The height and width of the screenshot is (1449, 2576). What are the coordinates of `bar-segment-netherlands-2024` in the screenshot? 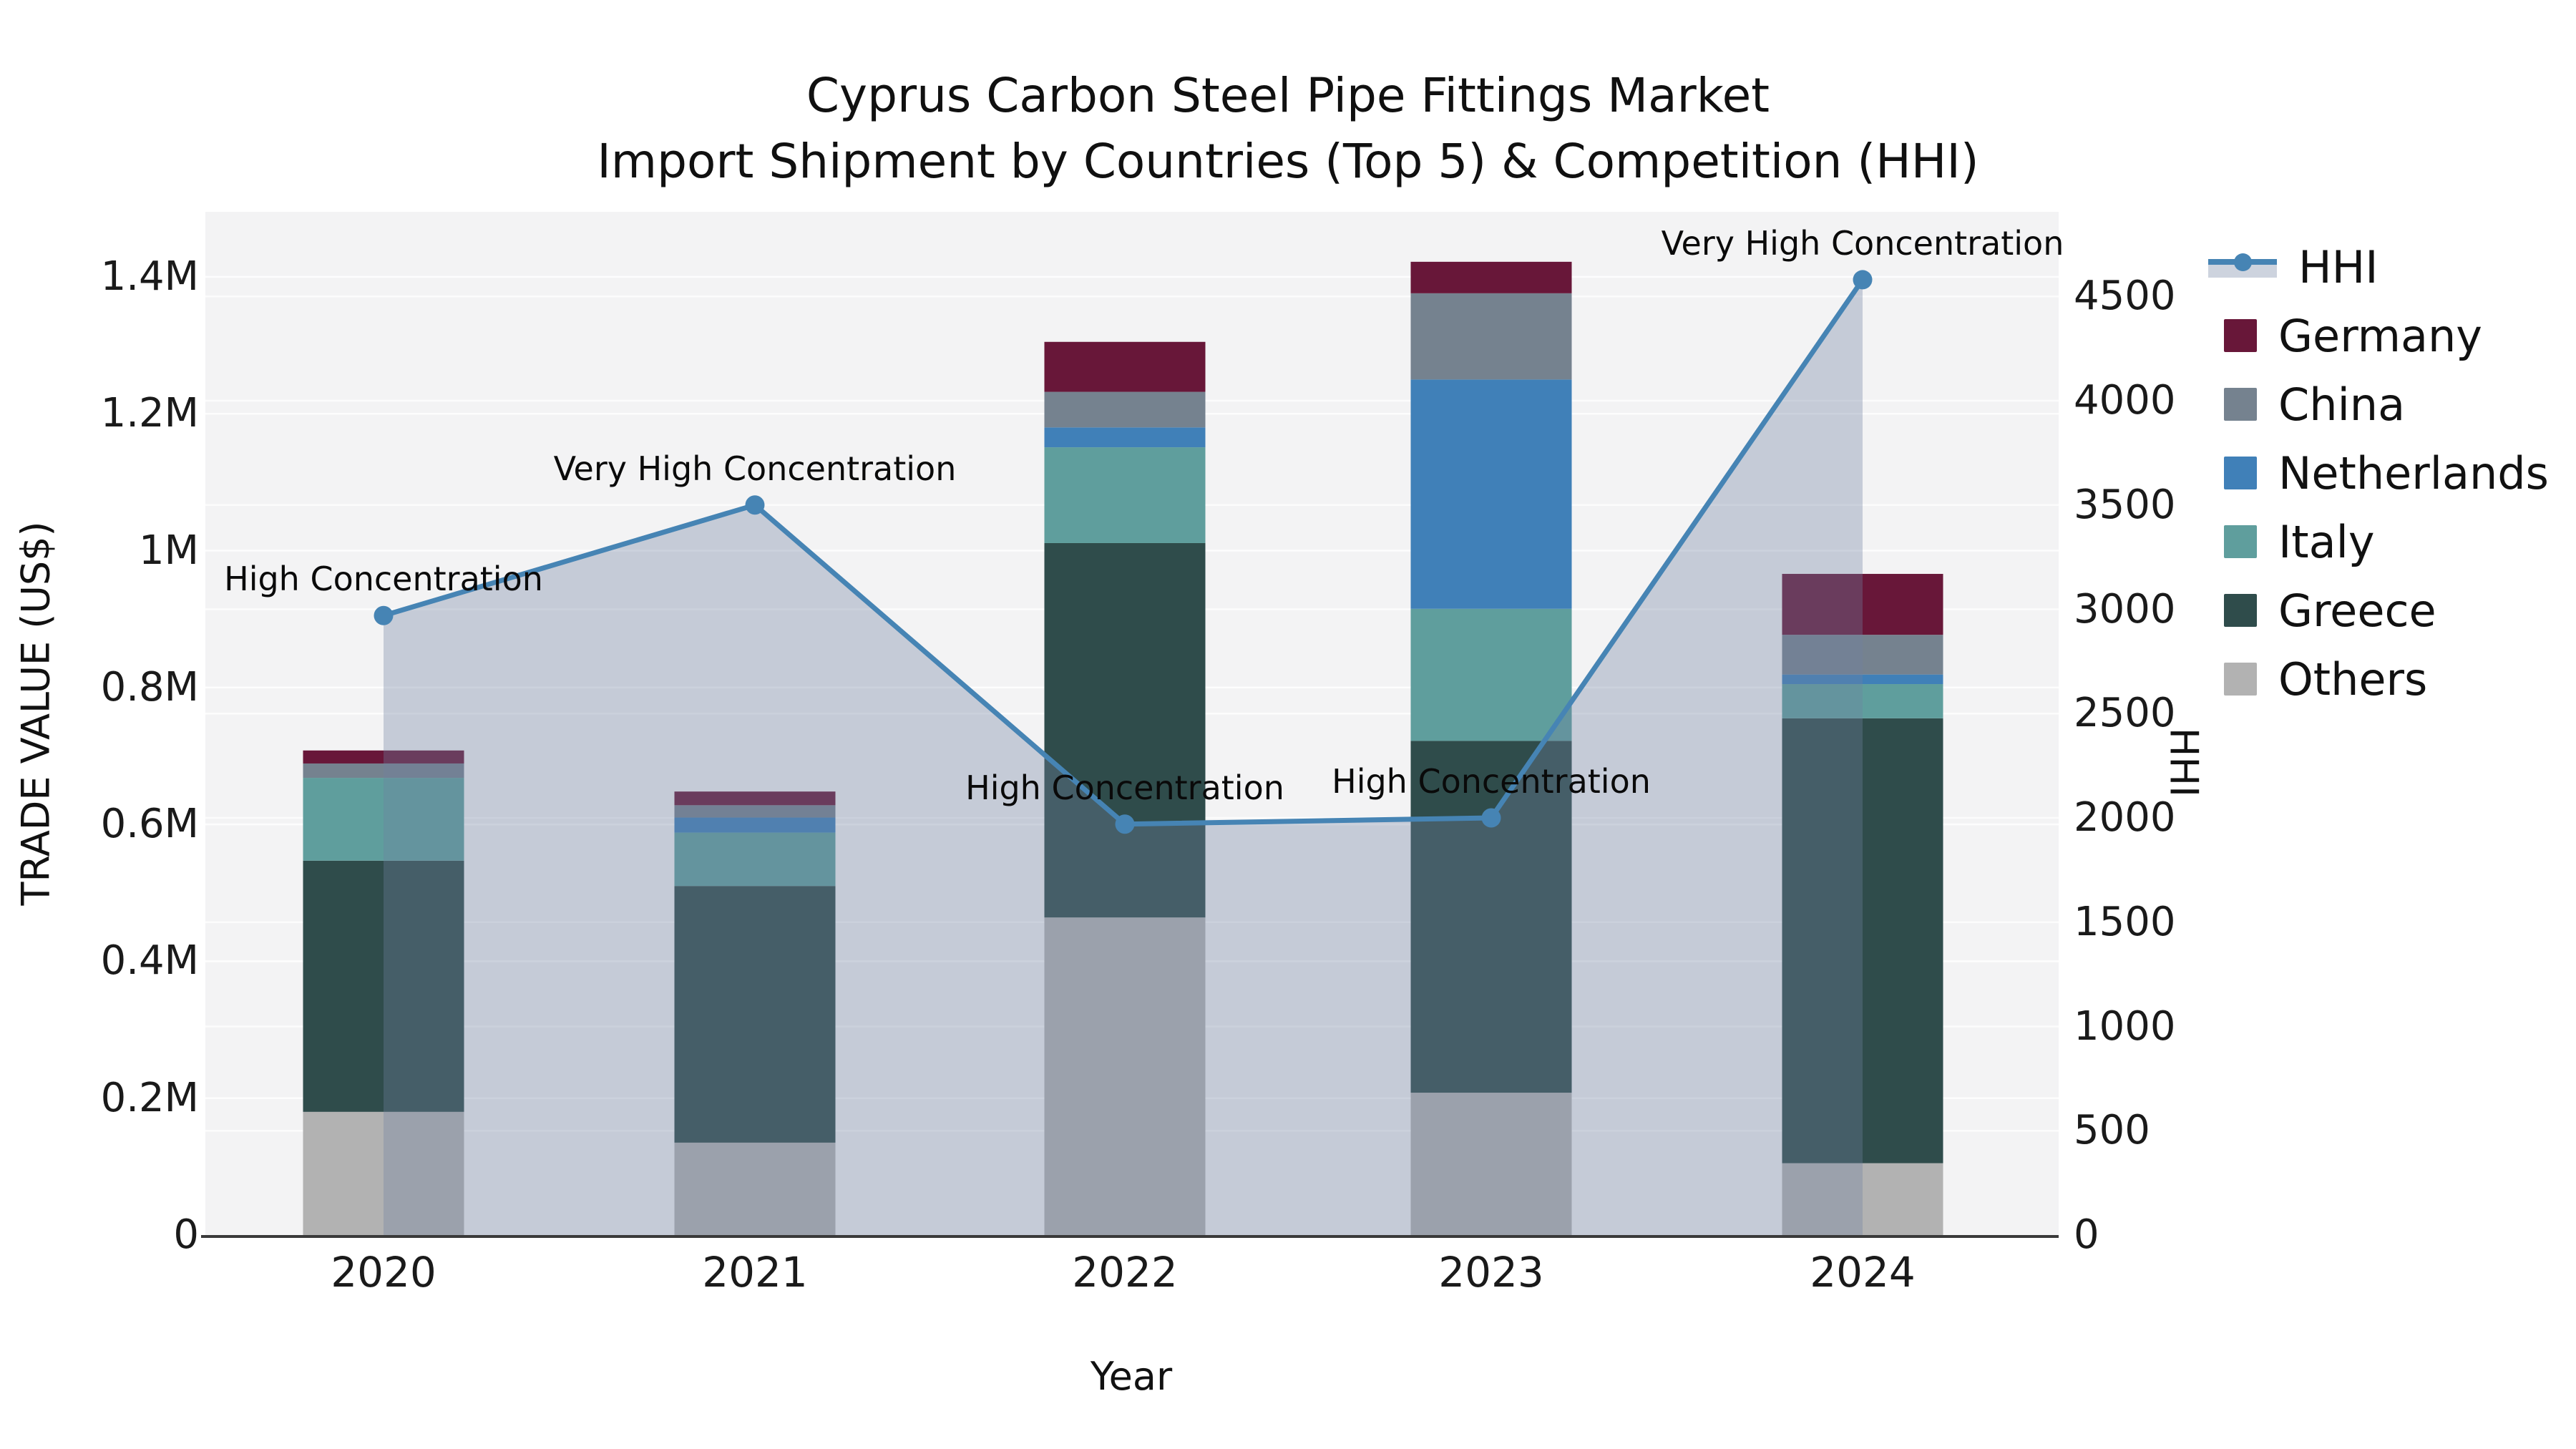 It's located at (1862, 679).